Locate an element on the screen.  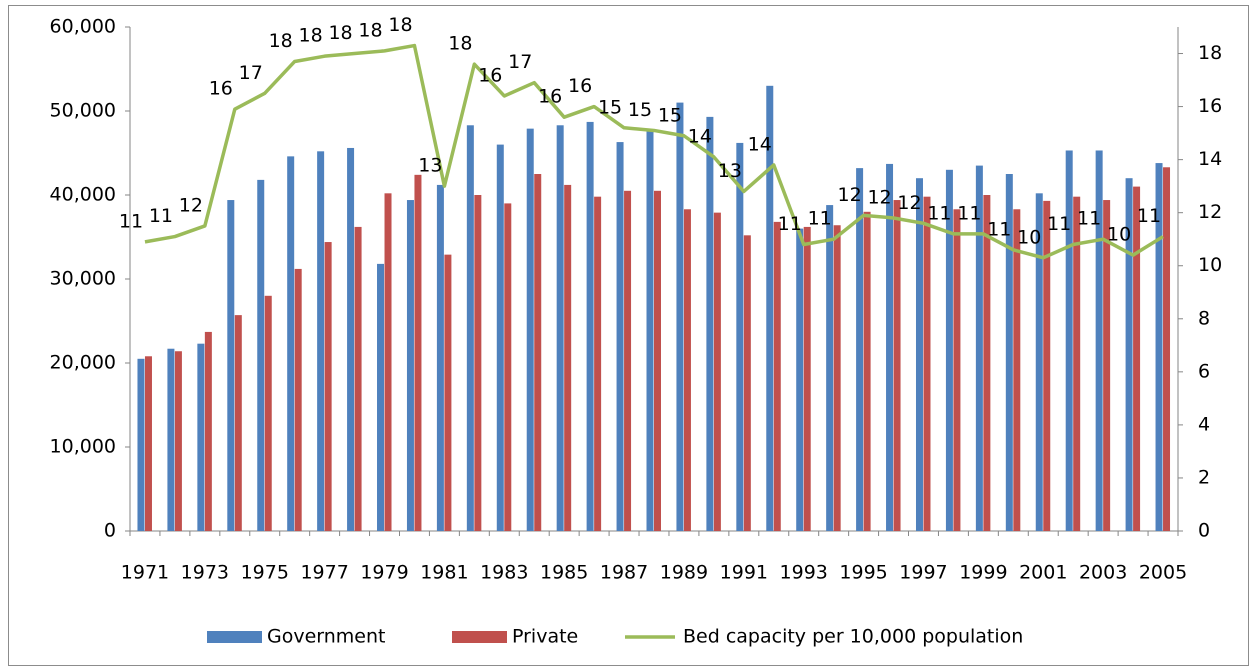
y2-tick-label: 0 is located at coordinates (1204, 531).